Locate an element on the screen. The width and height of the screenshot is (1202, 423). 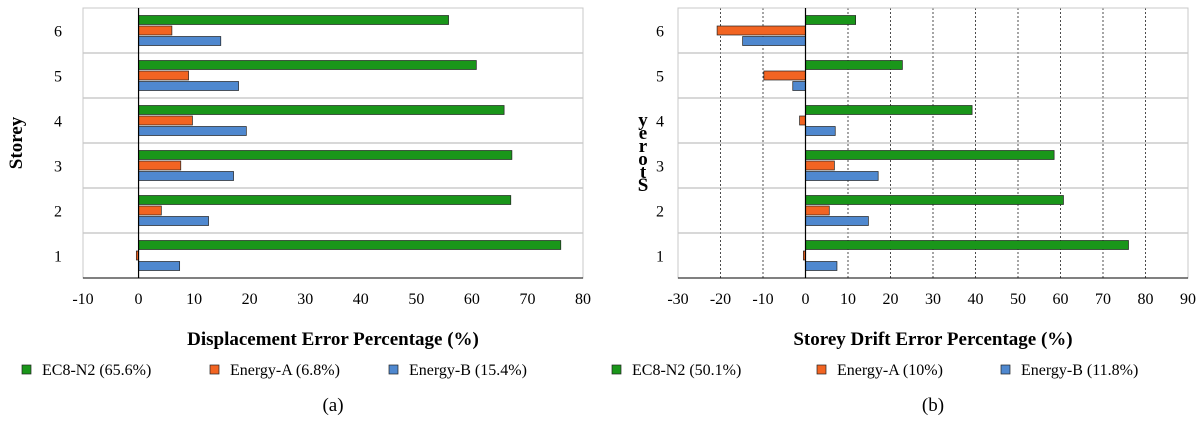
panel-a-x-tick-label: 10 is located at coordinates (194, 299).